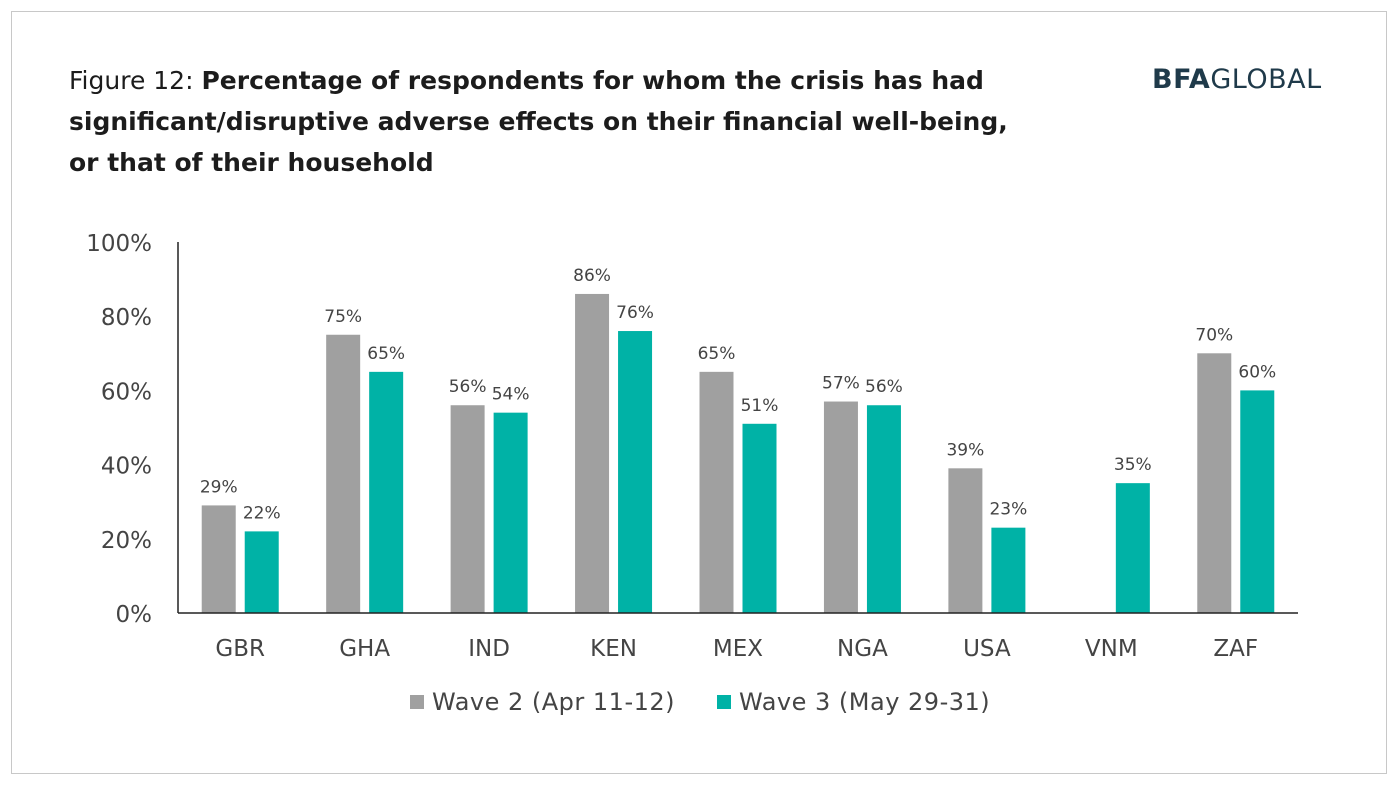 Image resolution: width=1400 pixels, height=788 pixels. I want to click on y-tick-label: 100%, so click(119, 244).